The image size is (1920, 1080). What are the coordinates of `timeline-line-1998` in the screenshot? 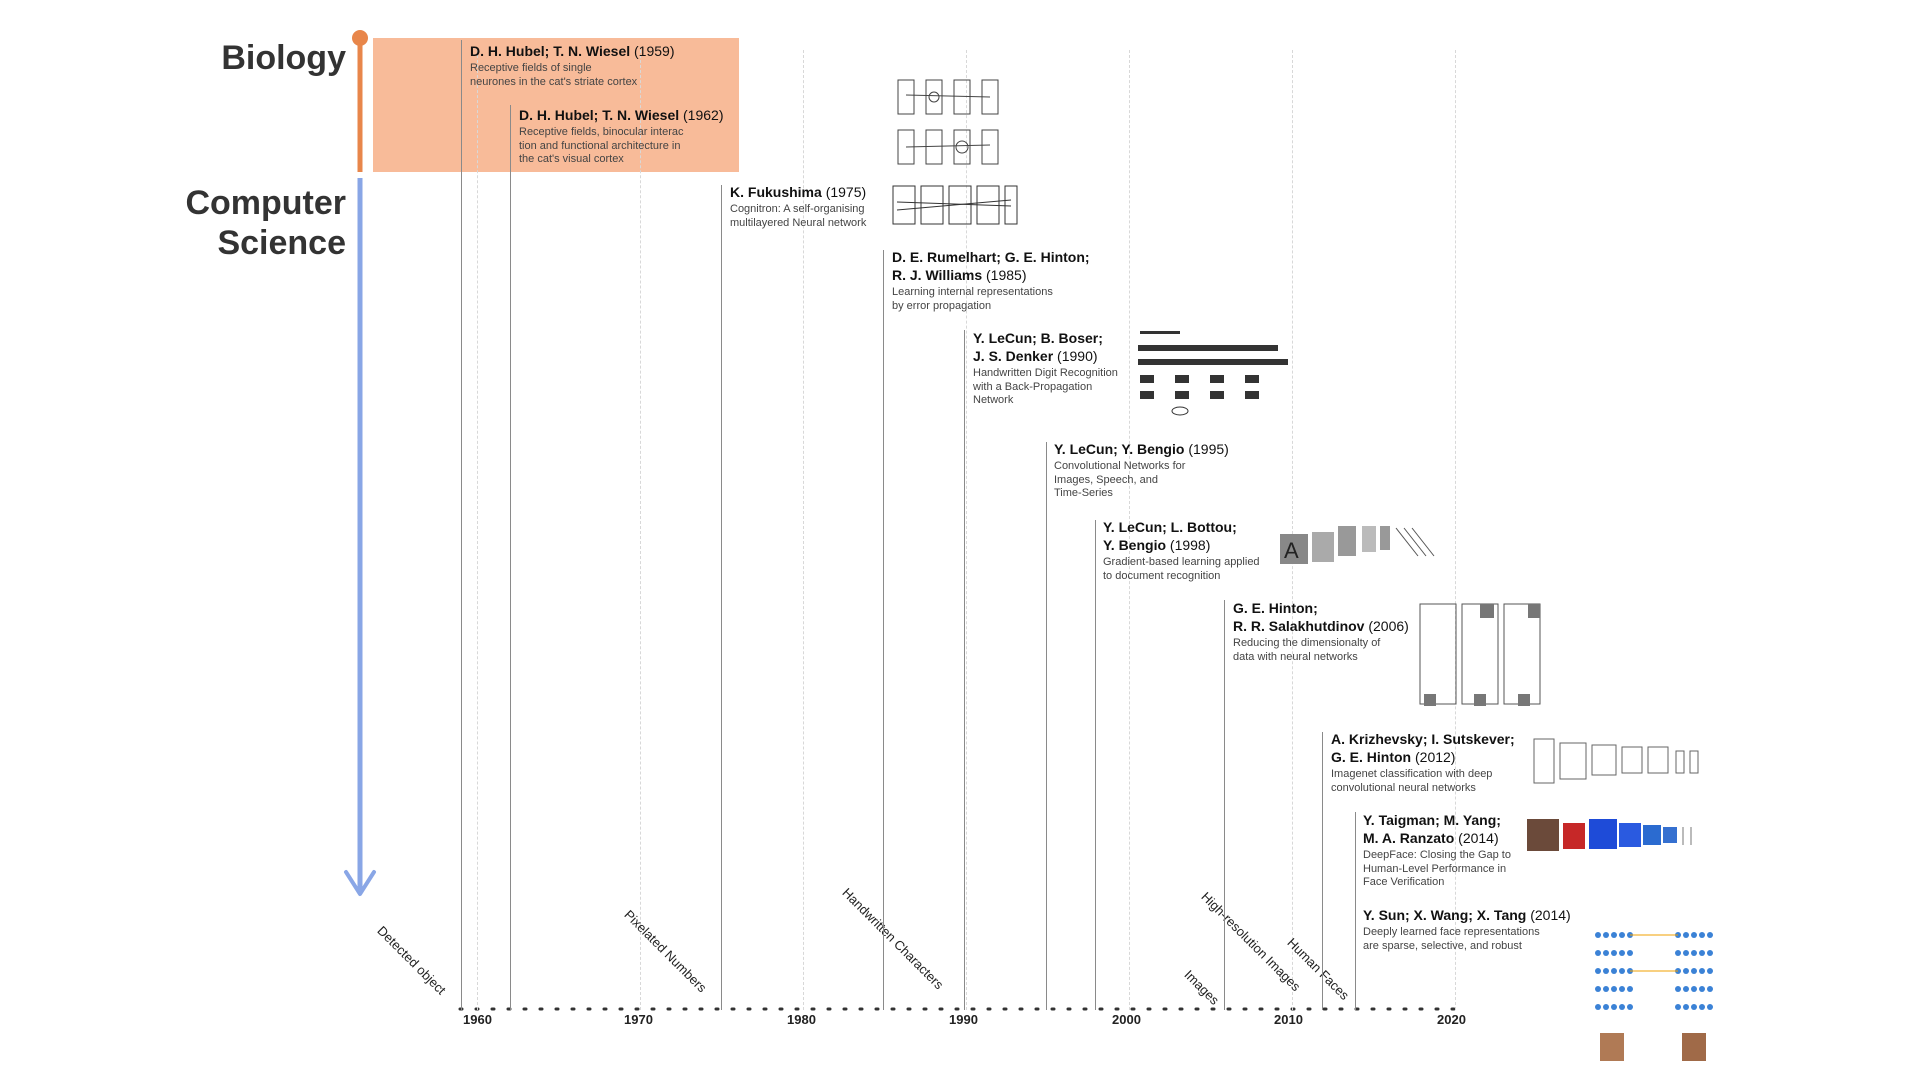 It's located at (1095, 765).